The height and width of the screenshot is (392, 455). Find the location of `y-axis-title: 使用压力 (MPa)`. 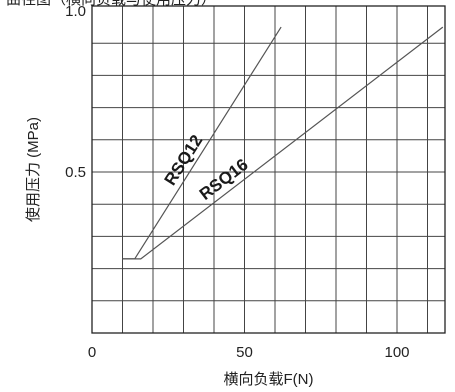

y-axis-title: 使用压力 (MPa) is located at coordinates (33, 169).